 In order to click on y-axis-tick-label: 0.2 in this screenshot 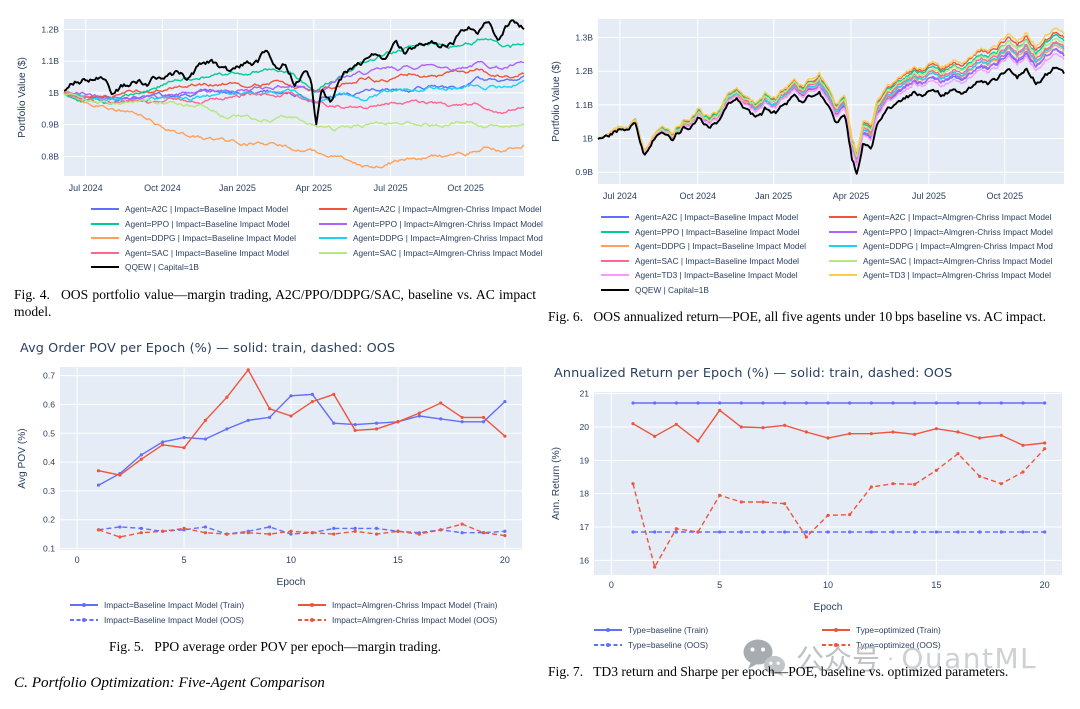, I will do `click(49, 520)`.